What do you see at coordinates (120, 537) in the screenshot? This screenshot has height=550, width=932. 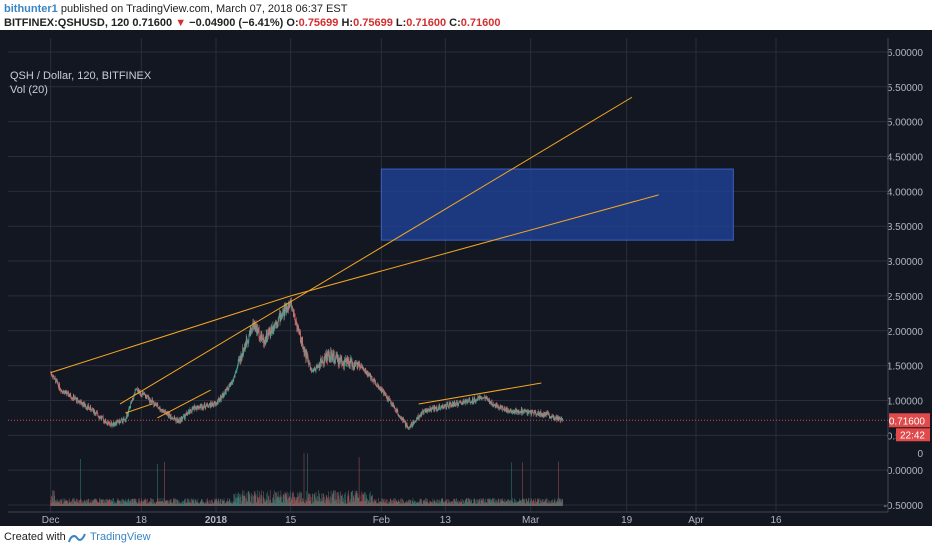 I see `tradingview-brand-link: TradingView` at bounding box center [120, 537].